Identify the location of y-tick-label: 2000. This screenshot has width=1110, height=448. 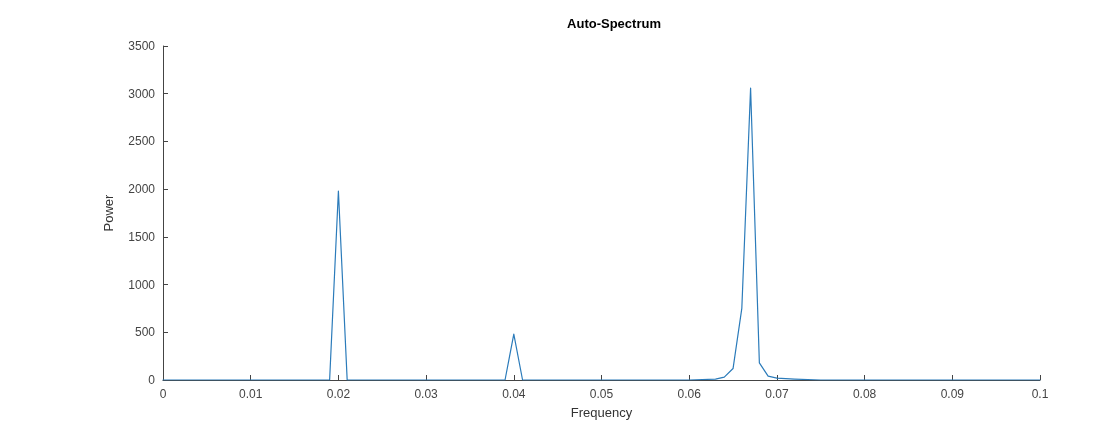
(142, 189).